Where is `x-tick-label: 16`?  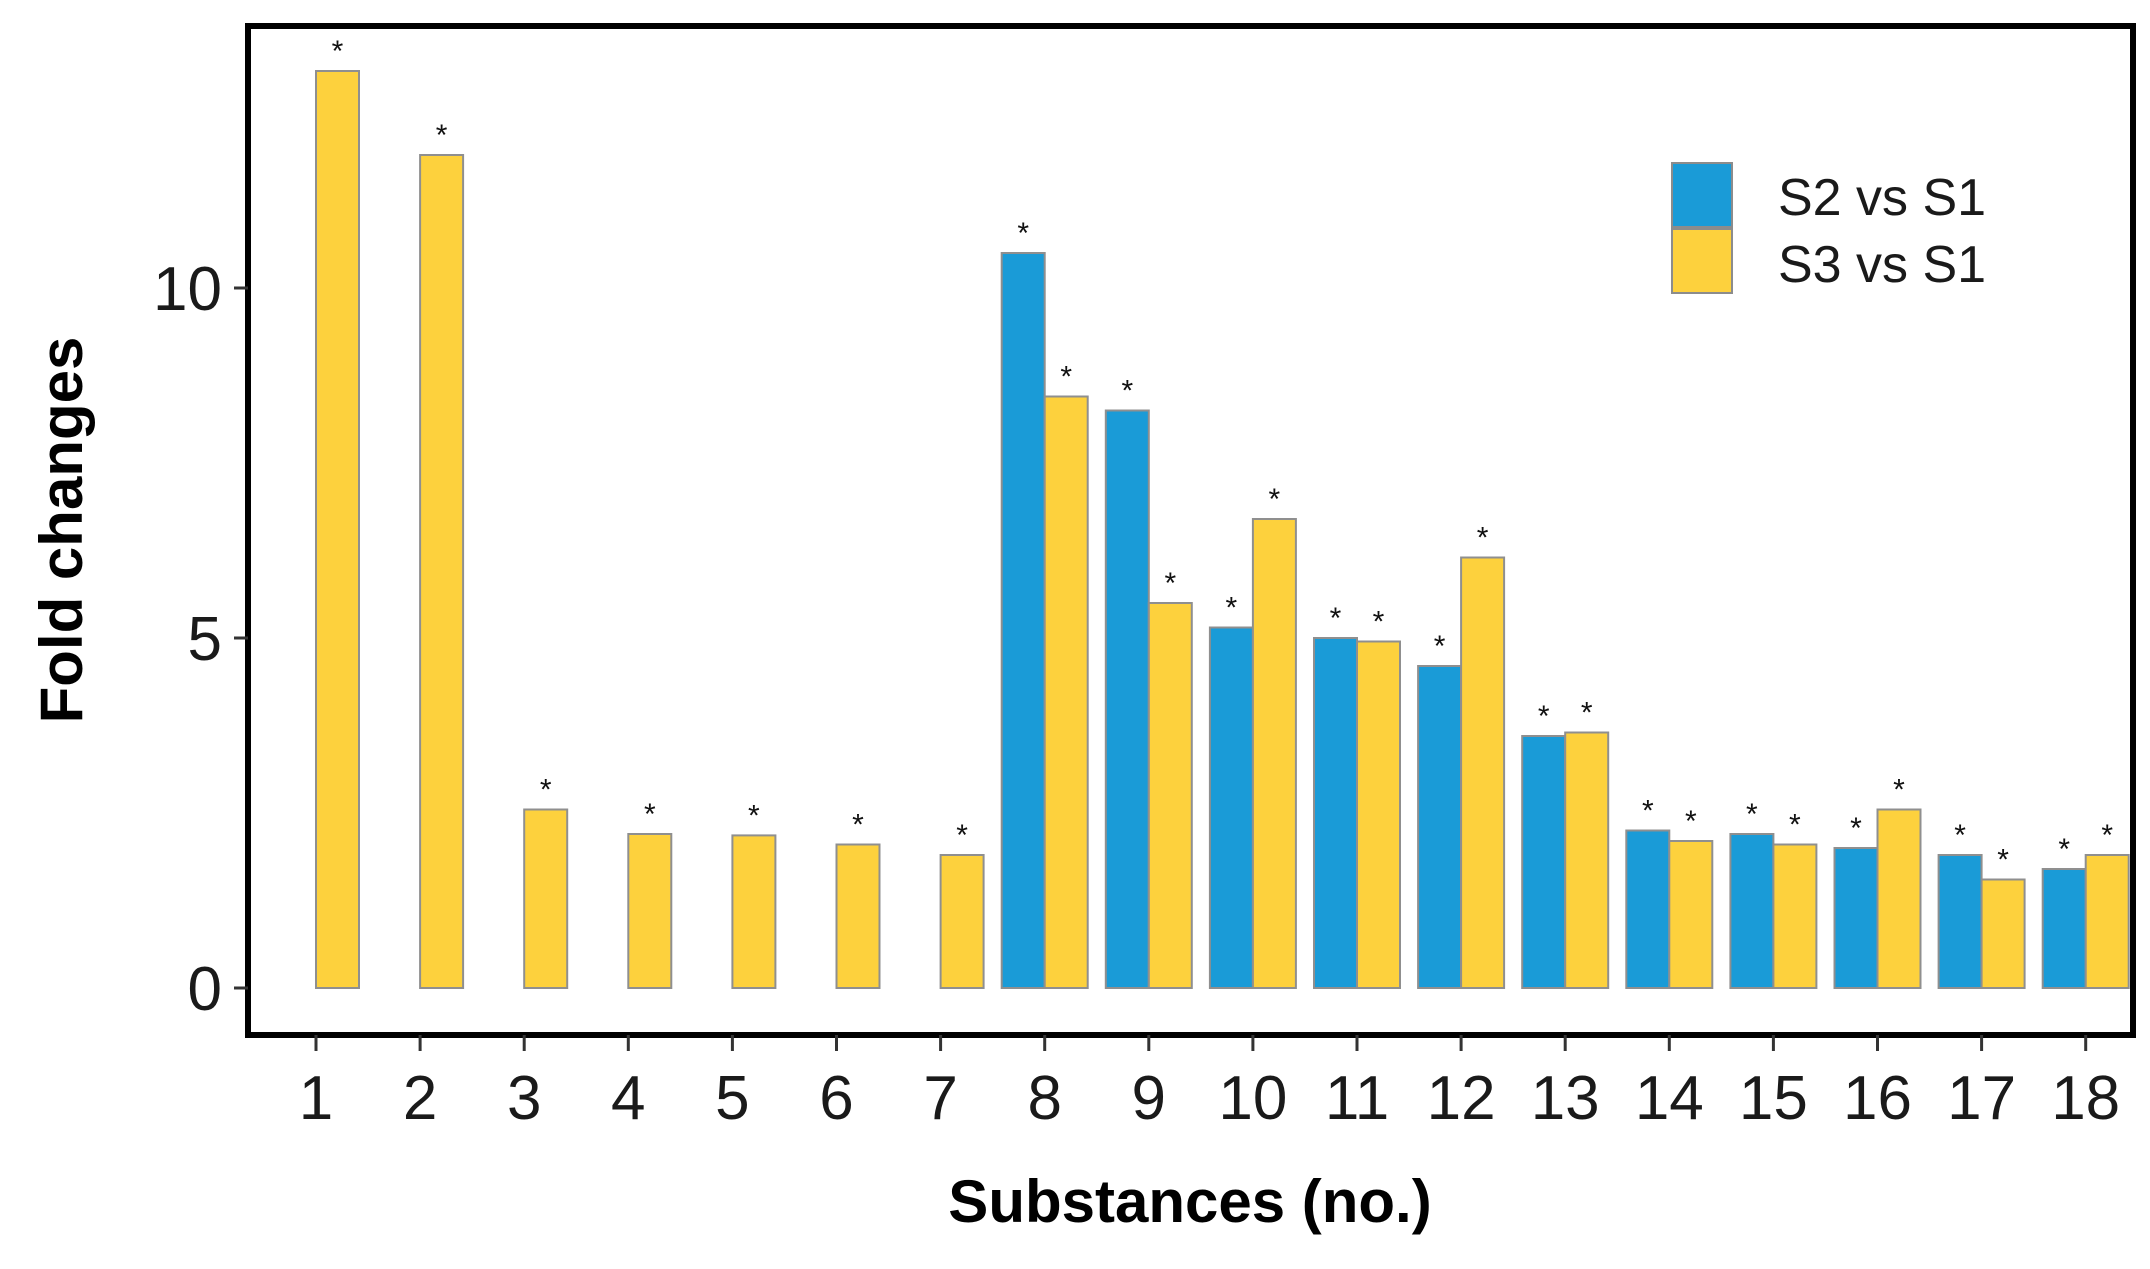 x-tick-label: 16 is located at coordinates (1877, 1098).